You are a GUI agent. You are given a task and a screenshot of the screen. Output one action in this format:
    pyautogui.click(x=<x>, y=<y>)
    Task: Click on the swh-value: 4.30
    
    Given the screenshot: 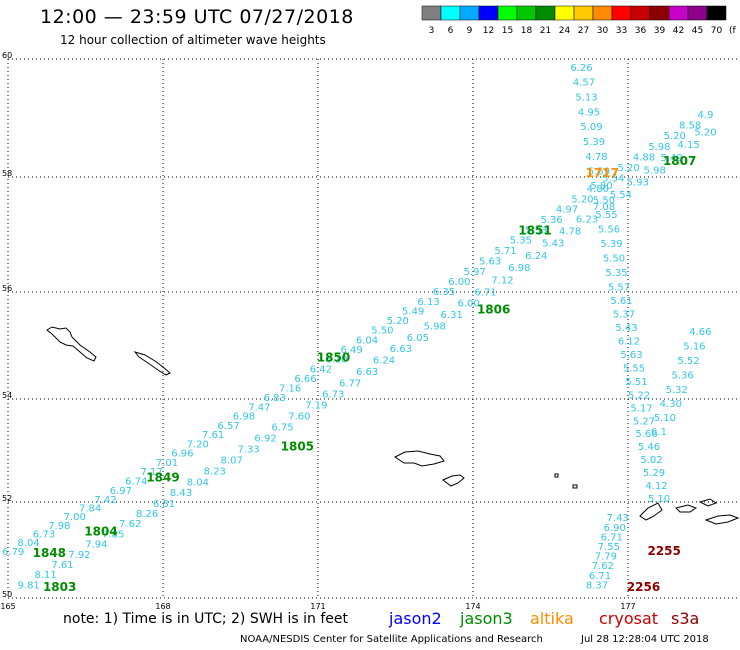 What is the action you would take?
    pyautogui.click(x=671, y=404)
    